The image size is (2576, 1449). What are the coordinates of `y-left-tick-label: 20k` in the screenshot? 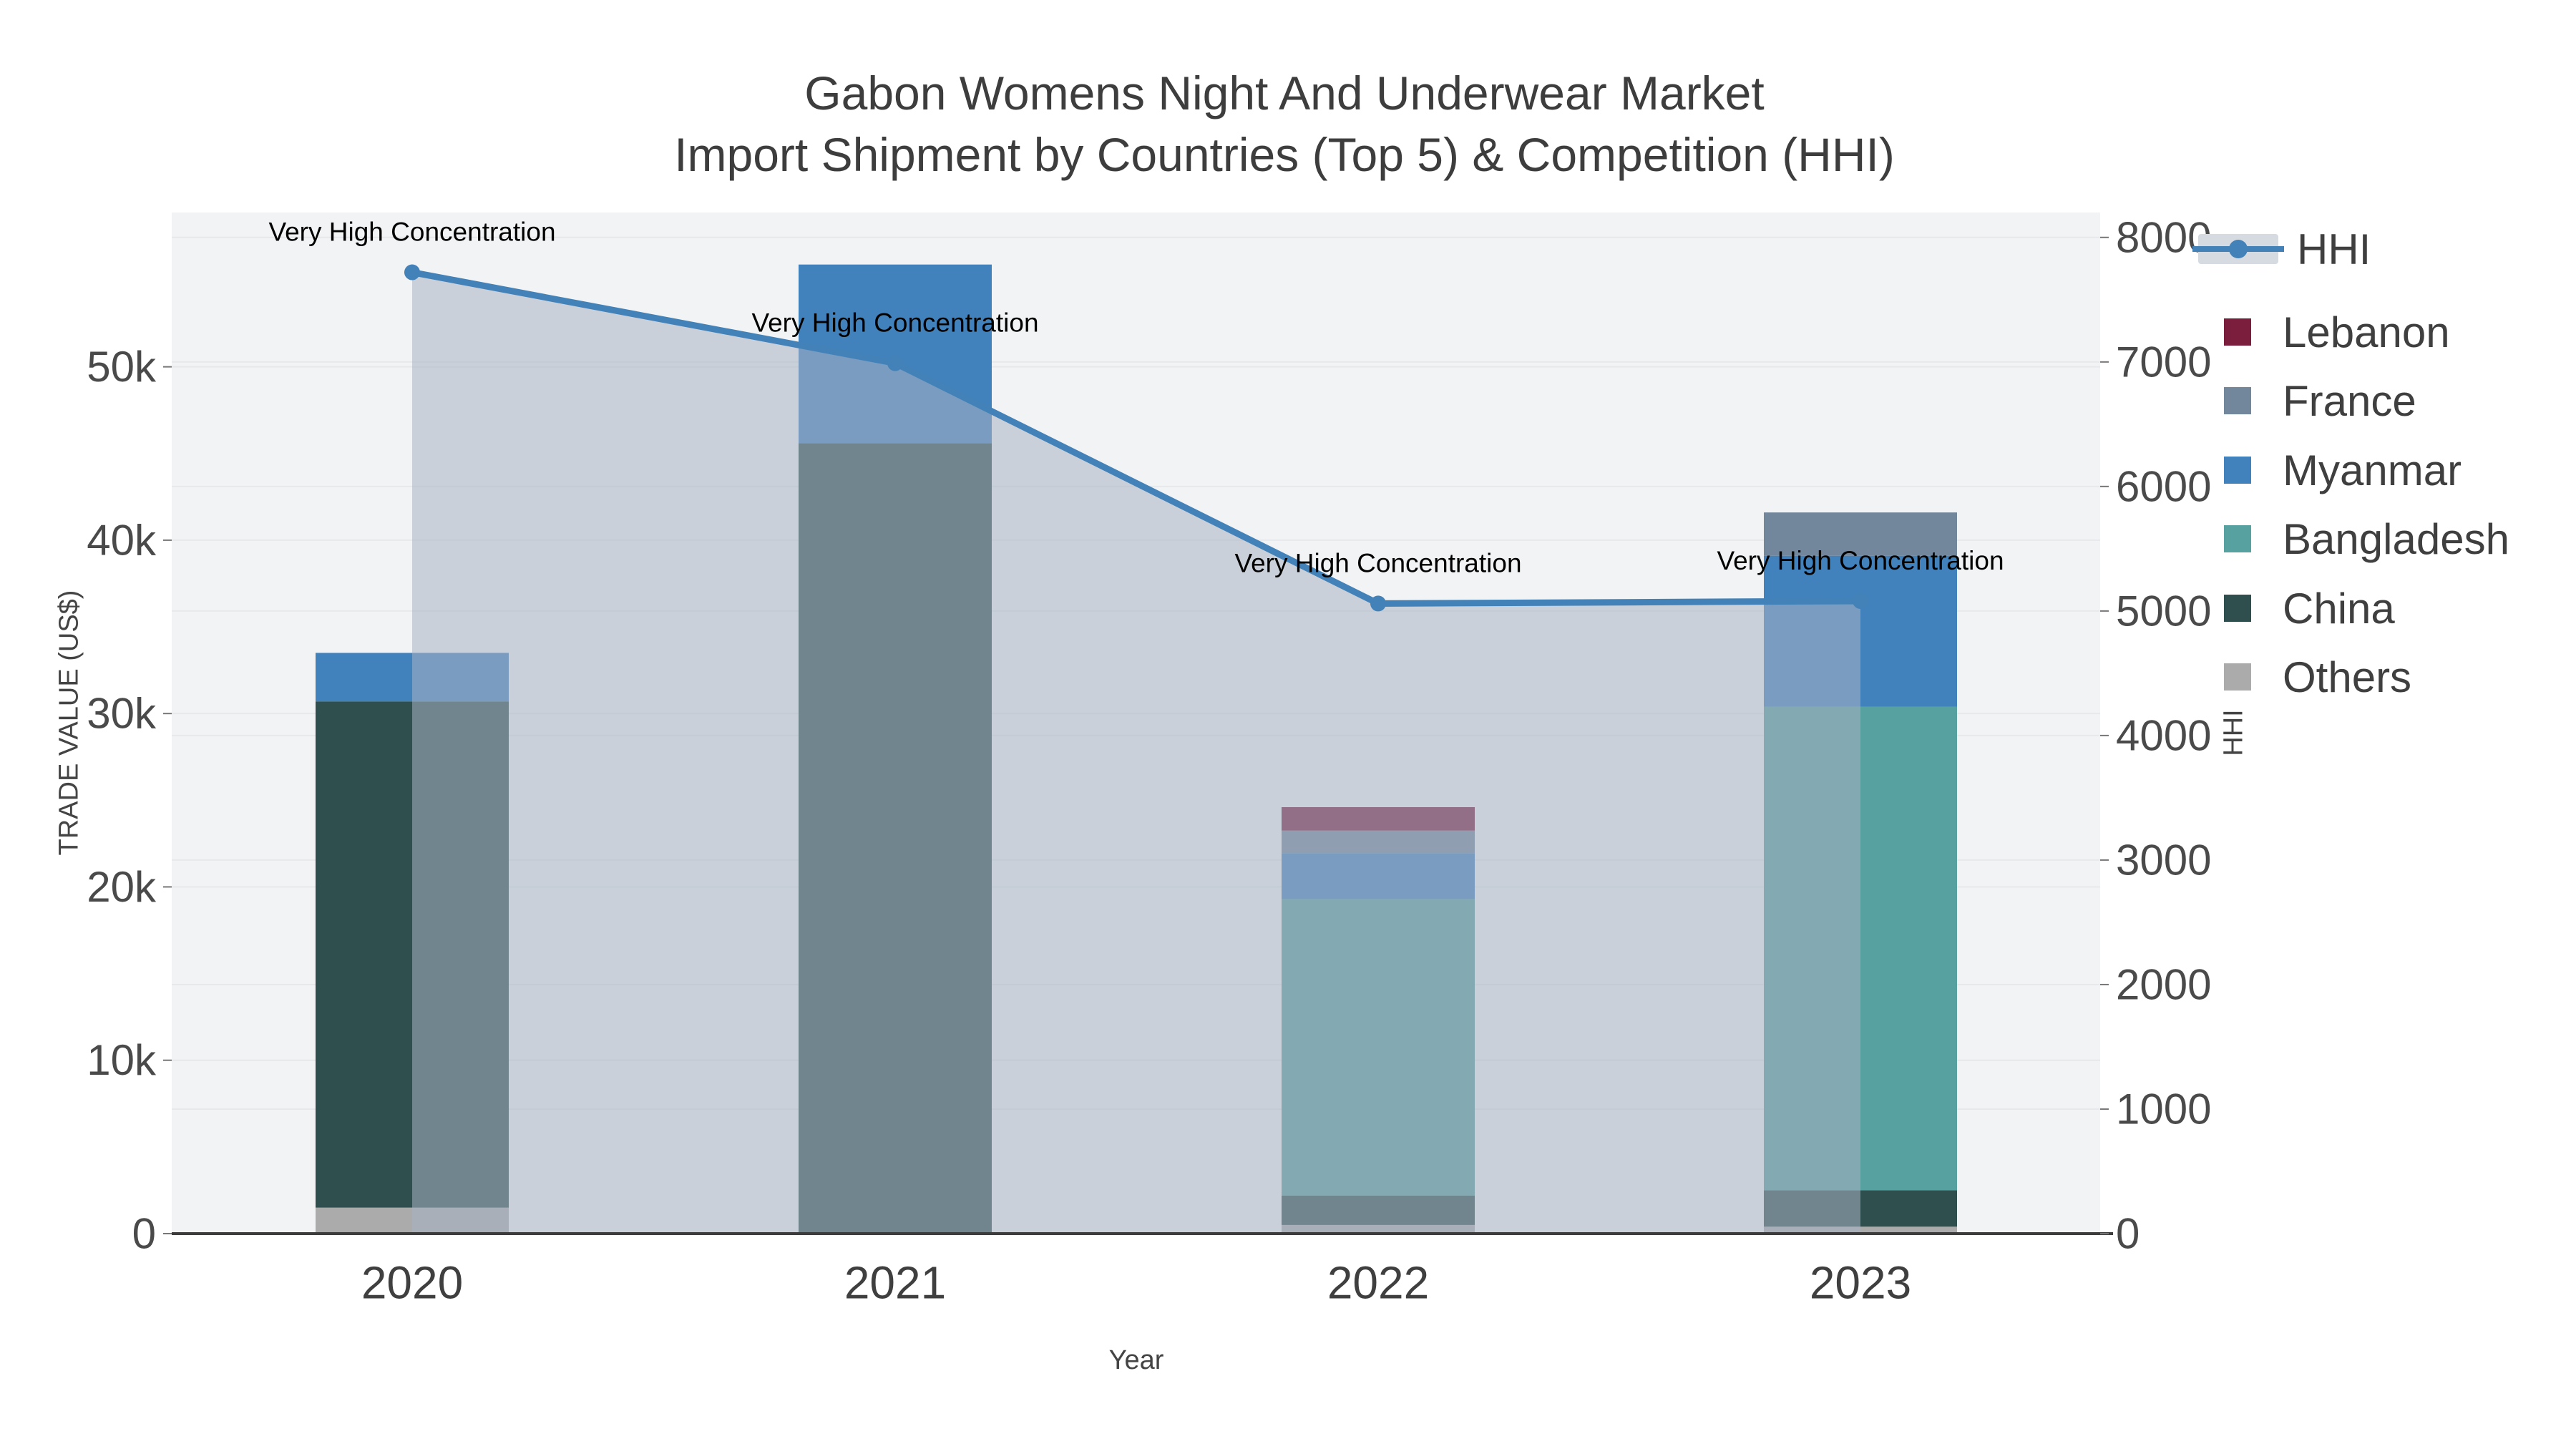 It's located at (122, 887).